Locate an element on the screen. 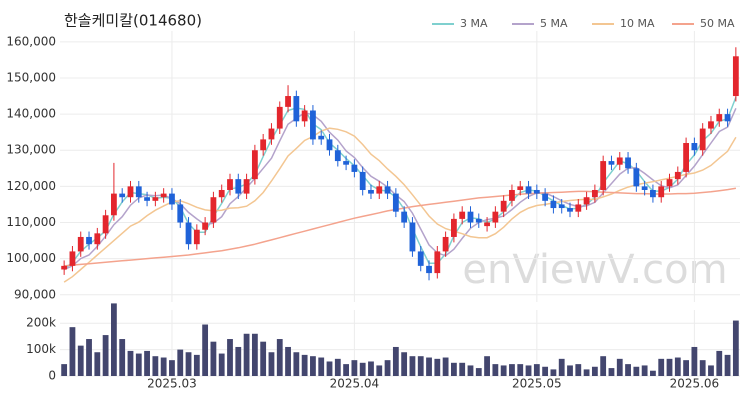  y-tick-label: 130,000 is located at coordinates (31, 150).